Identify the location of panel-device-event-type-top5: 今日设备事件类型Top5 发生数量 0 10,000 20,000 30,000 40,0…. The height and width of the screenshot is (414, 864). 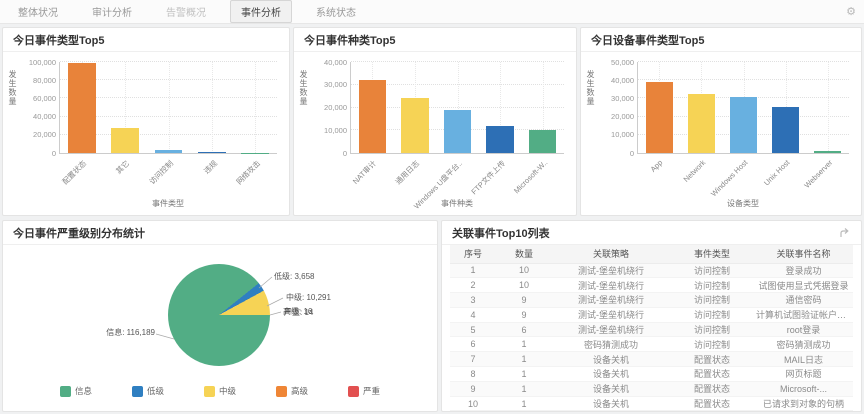
(721, 121).